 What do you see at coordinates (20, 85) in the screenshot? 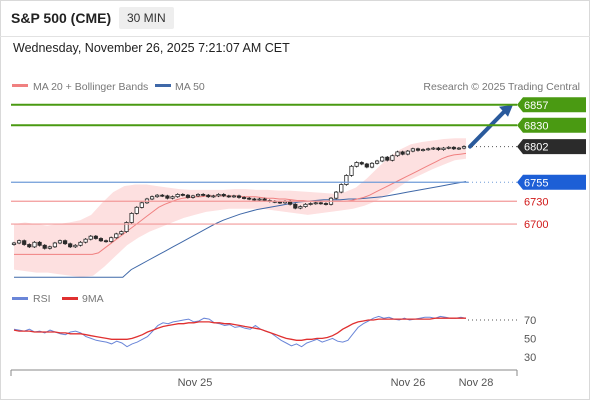
I see `legend-swatch-ma20` at bounding box center [20, 85].